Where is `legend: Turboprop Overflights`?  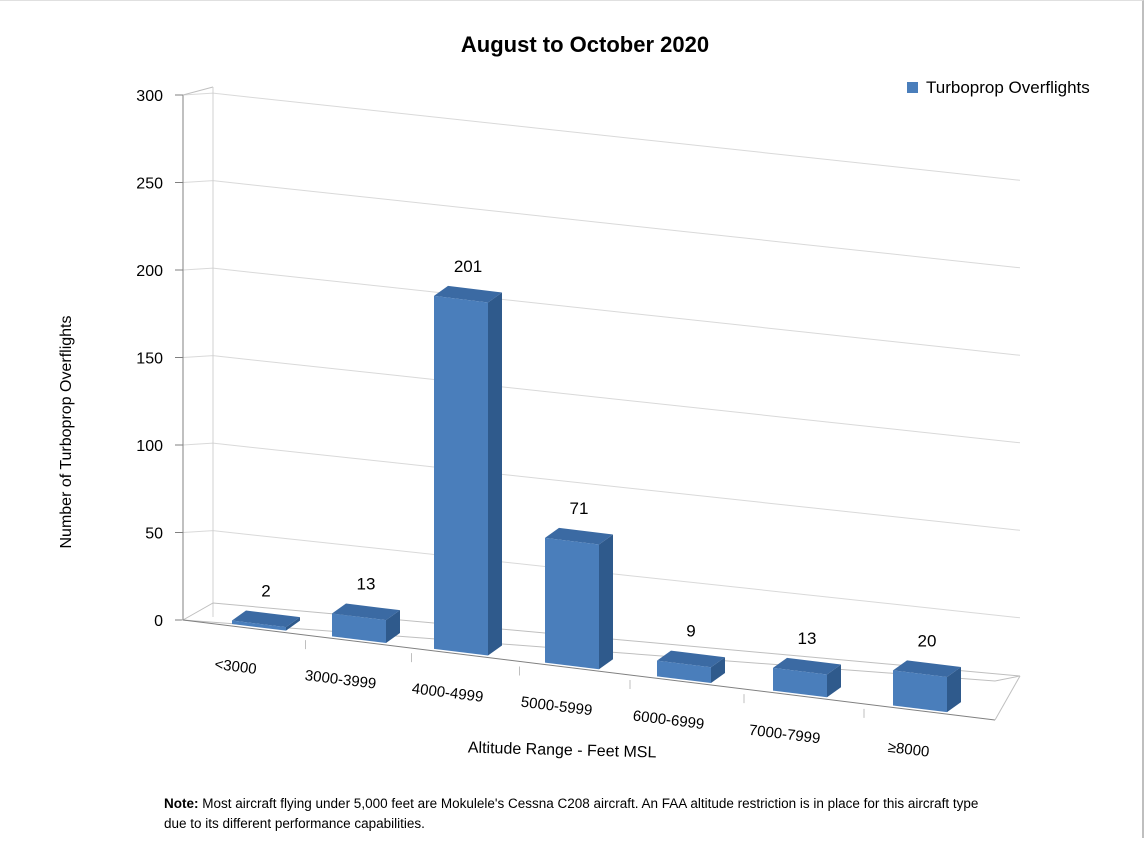
legend: Turboprop Overflights is located at coordinates (998, 87).